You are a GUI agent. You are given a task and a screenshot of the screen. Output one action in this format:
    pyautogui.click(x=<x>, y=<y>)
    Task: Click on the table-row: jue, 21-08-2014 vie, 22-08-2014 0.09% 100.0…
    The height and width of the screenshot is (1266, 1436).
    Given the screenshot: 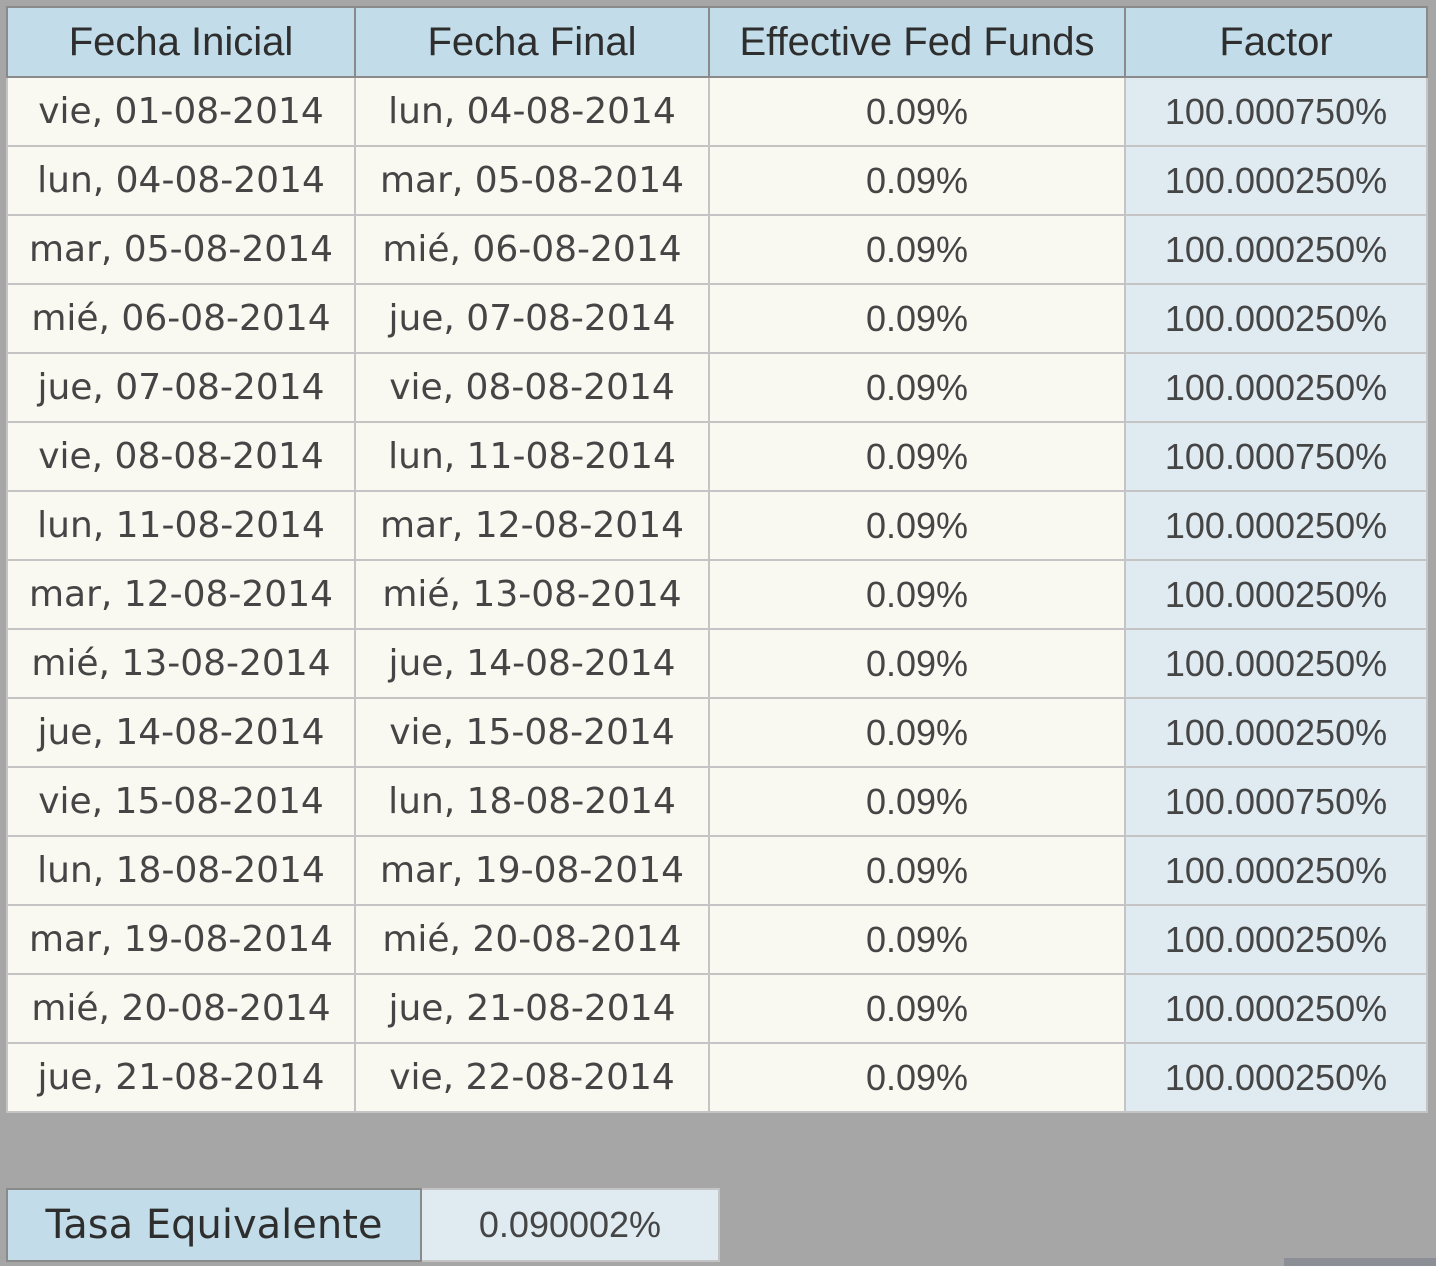 What is the action you would take?
    pyautogui.click(x=717, y=1077)
    